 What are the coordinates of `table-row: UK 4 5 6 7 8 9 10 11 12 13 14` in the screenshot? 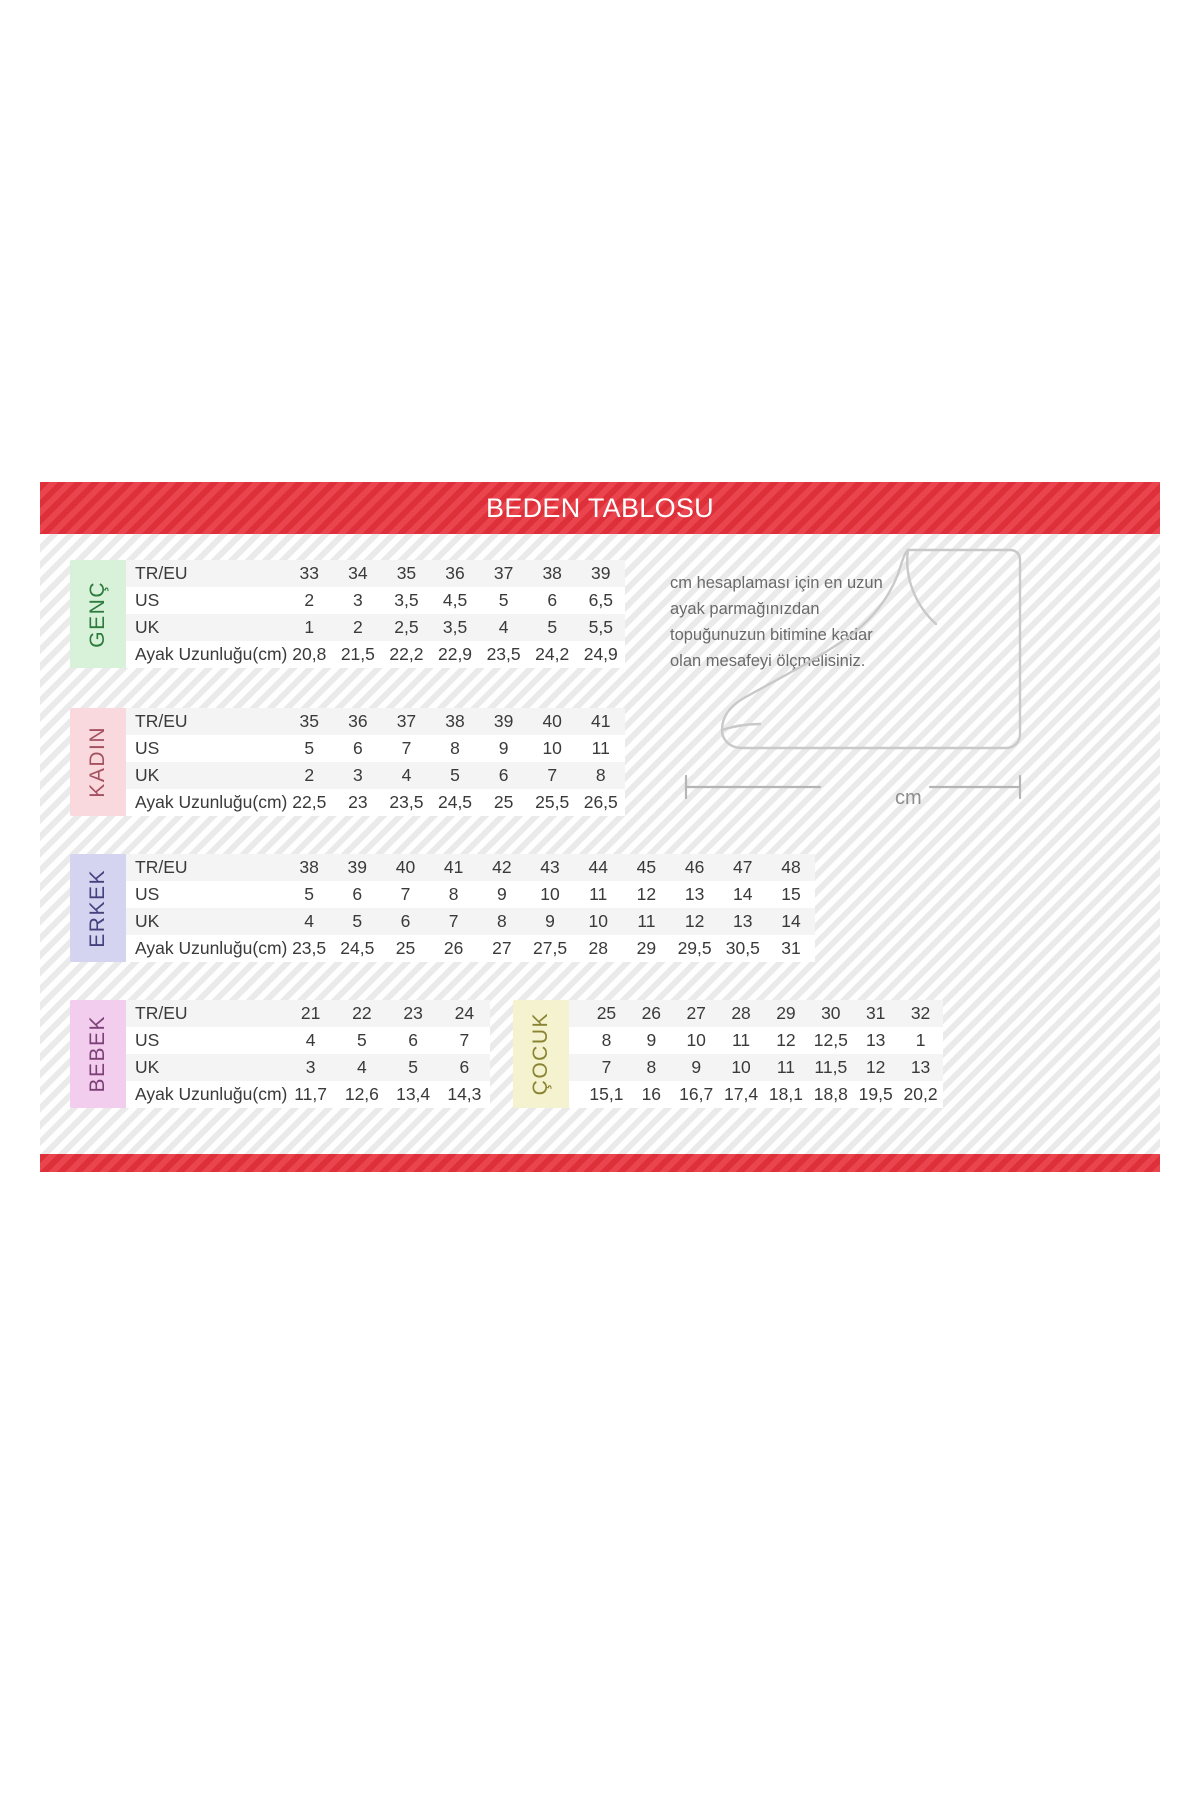 It's located at (470, 921).